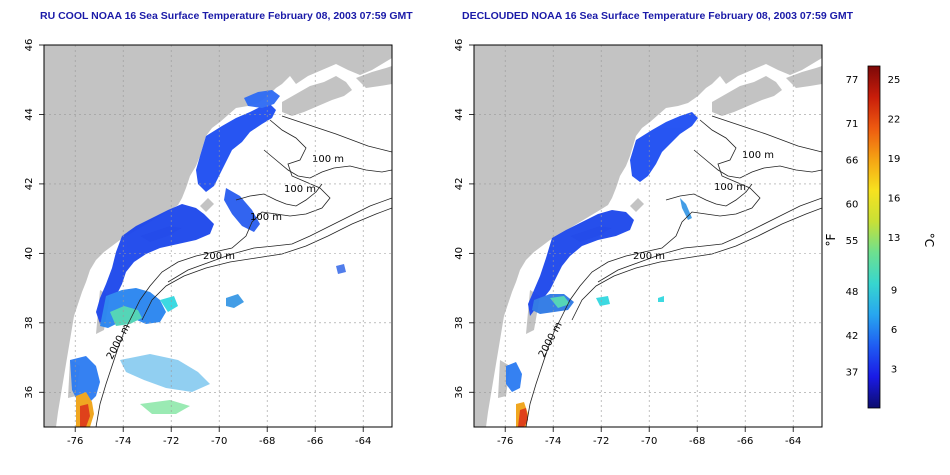 The image size is (950, 475). I want to click on colorbar-fahrenheit-tick: 60, so click(852, 204).